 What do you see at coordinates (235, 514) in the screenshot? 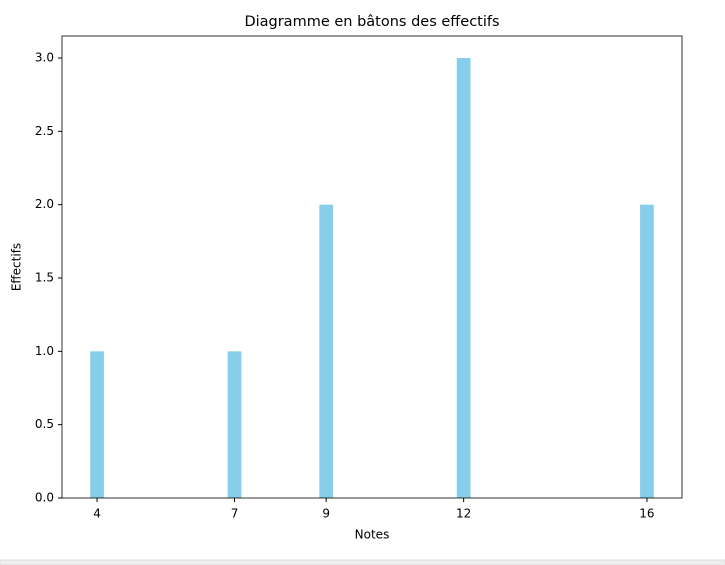
I see `x-tick-label: 7` at bounding box center [235, 514].